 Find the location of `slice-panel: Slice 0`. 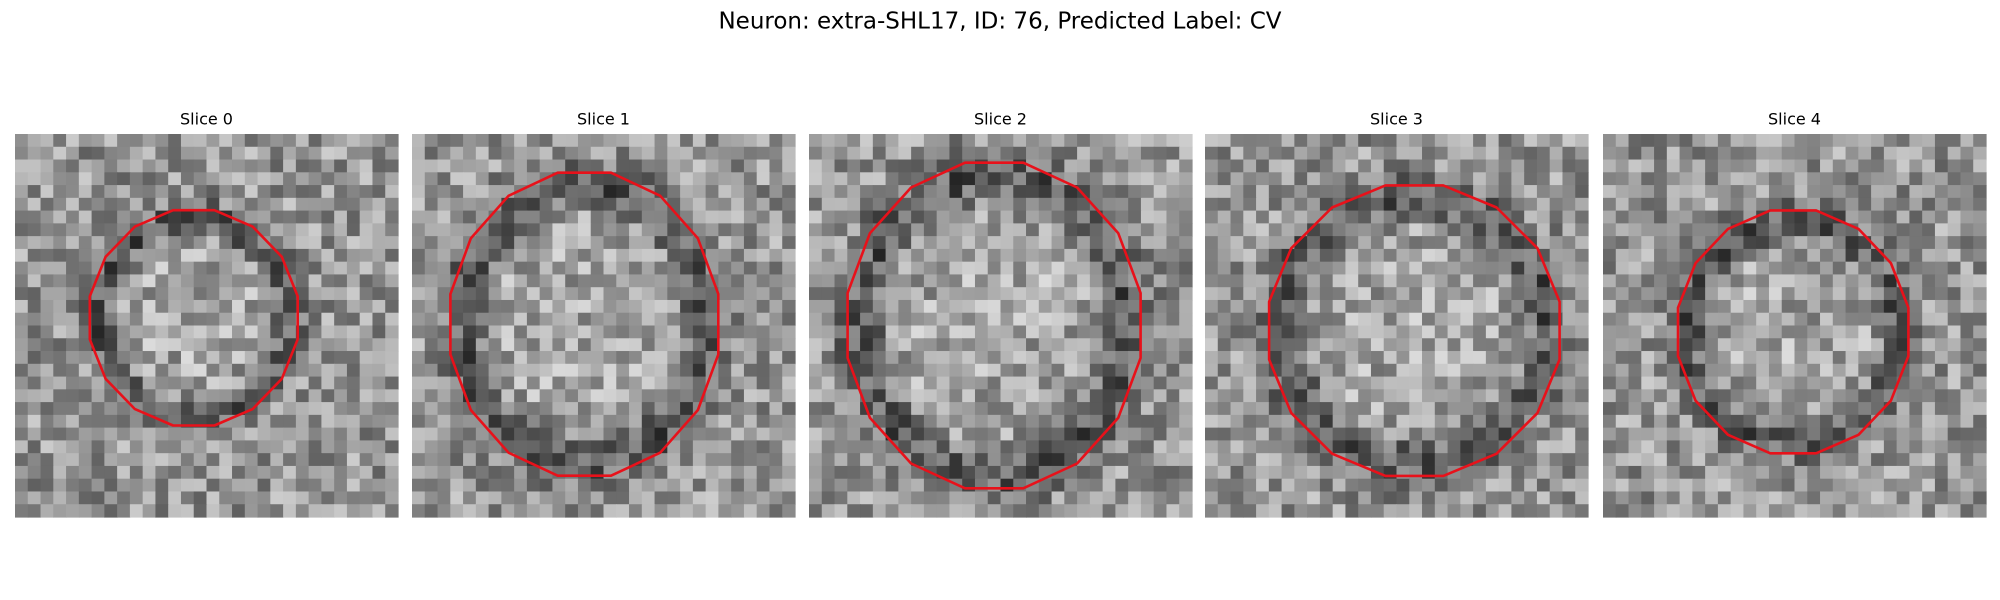

slice-panel: Slice 0 is located at coordinates (207, 314).